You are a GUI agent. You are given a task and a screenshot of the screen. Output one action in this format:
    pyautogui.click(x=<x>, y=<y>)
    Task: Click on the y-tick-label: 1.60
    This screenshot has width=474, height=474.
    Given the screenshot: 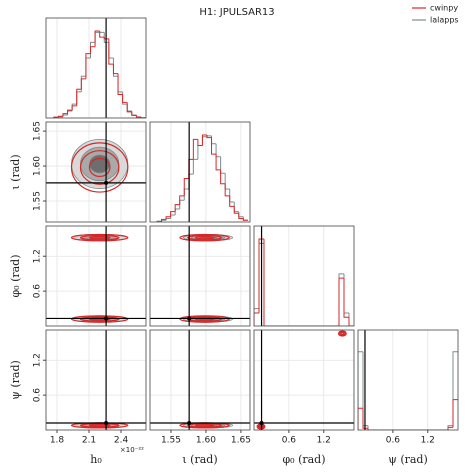 What is the action you would take?
    pyautogui.click(x=38, y=166)
    